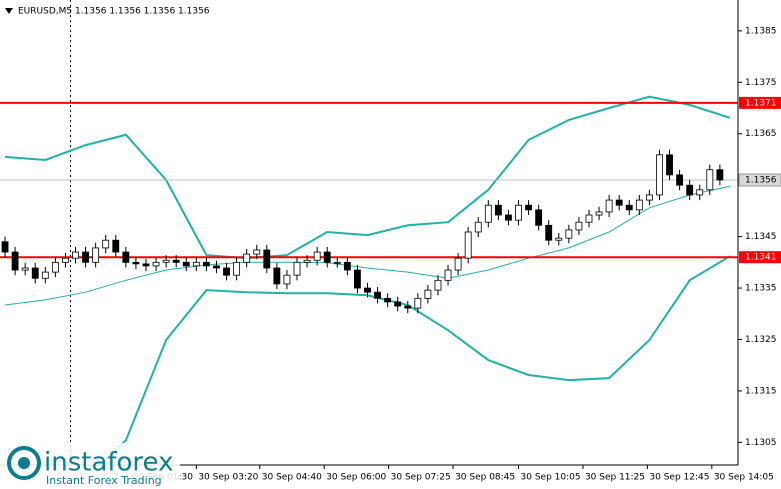  I want to click on x-tick-label: 30 Sep 14:05, so click(744, 478).